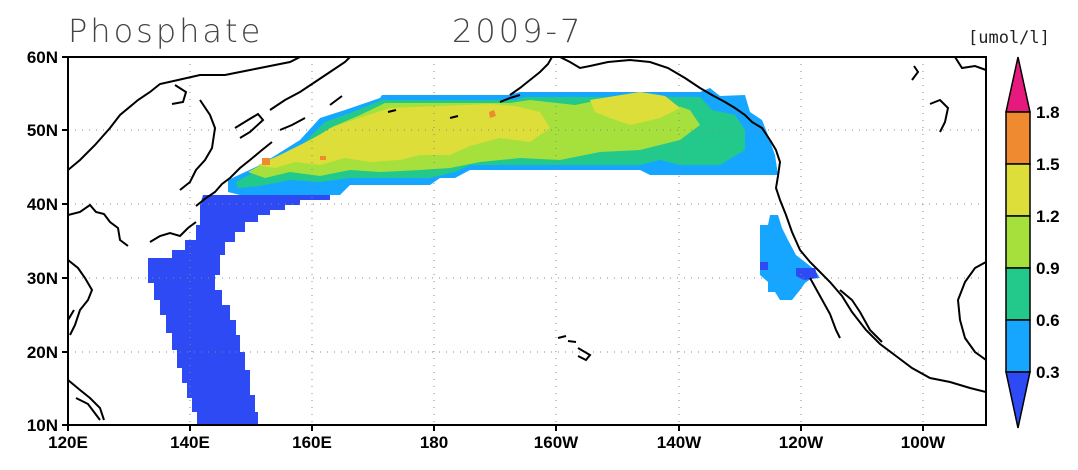 This screenshot has height=470, width=1078. Describe the element at coordinates (1048, 320) in the screenshot. I see `colorbar-level-label: 0.6` at that location.